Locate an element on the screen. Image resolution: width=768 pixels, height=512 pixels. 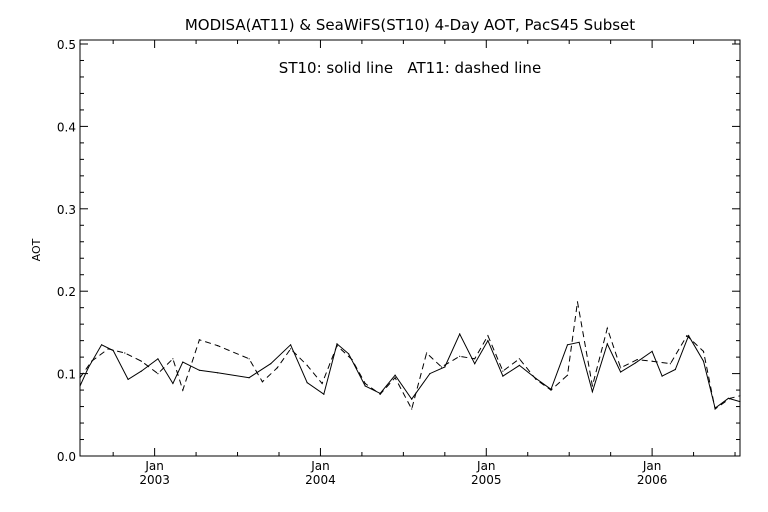
series-line-st10 is located at coordinates (410, 371).